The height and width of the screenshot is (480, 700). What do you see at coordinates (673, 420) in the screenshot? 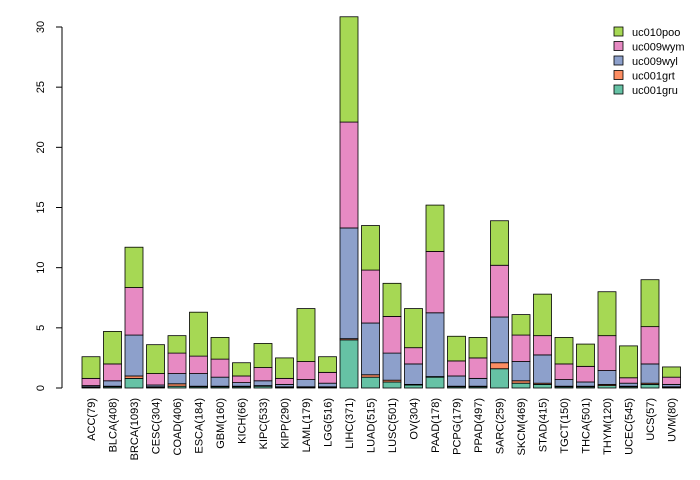
I see `x-tick-label: UVM(80)` at bounding box center [673, 420].